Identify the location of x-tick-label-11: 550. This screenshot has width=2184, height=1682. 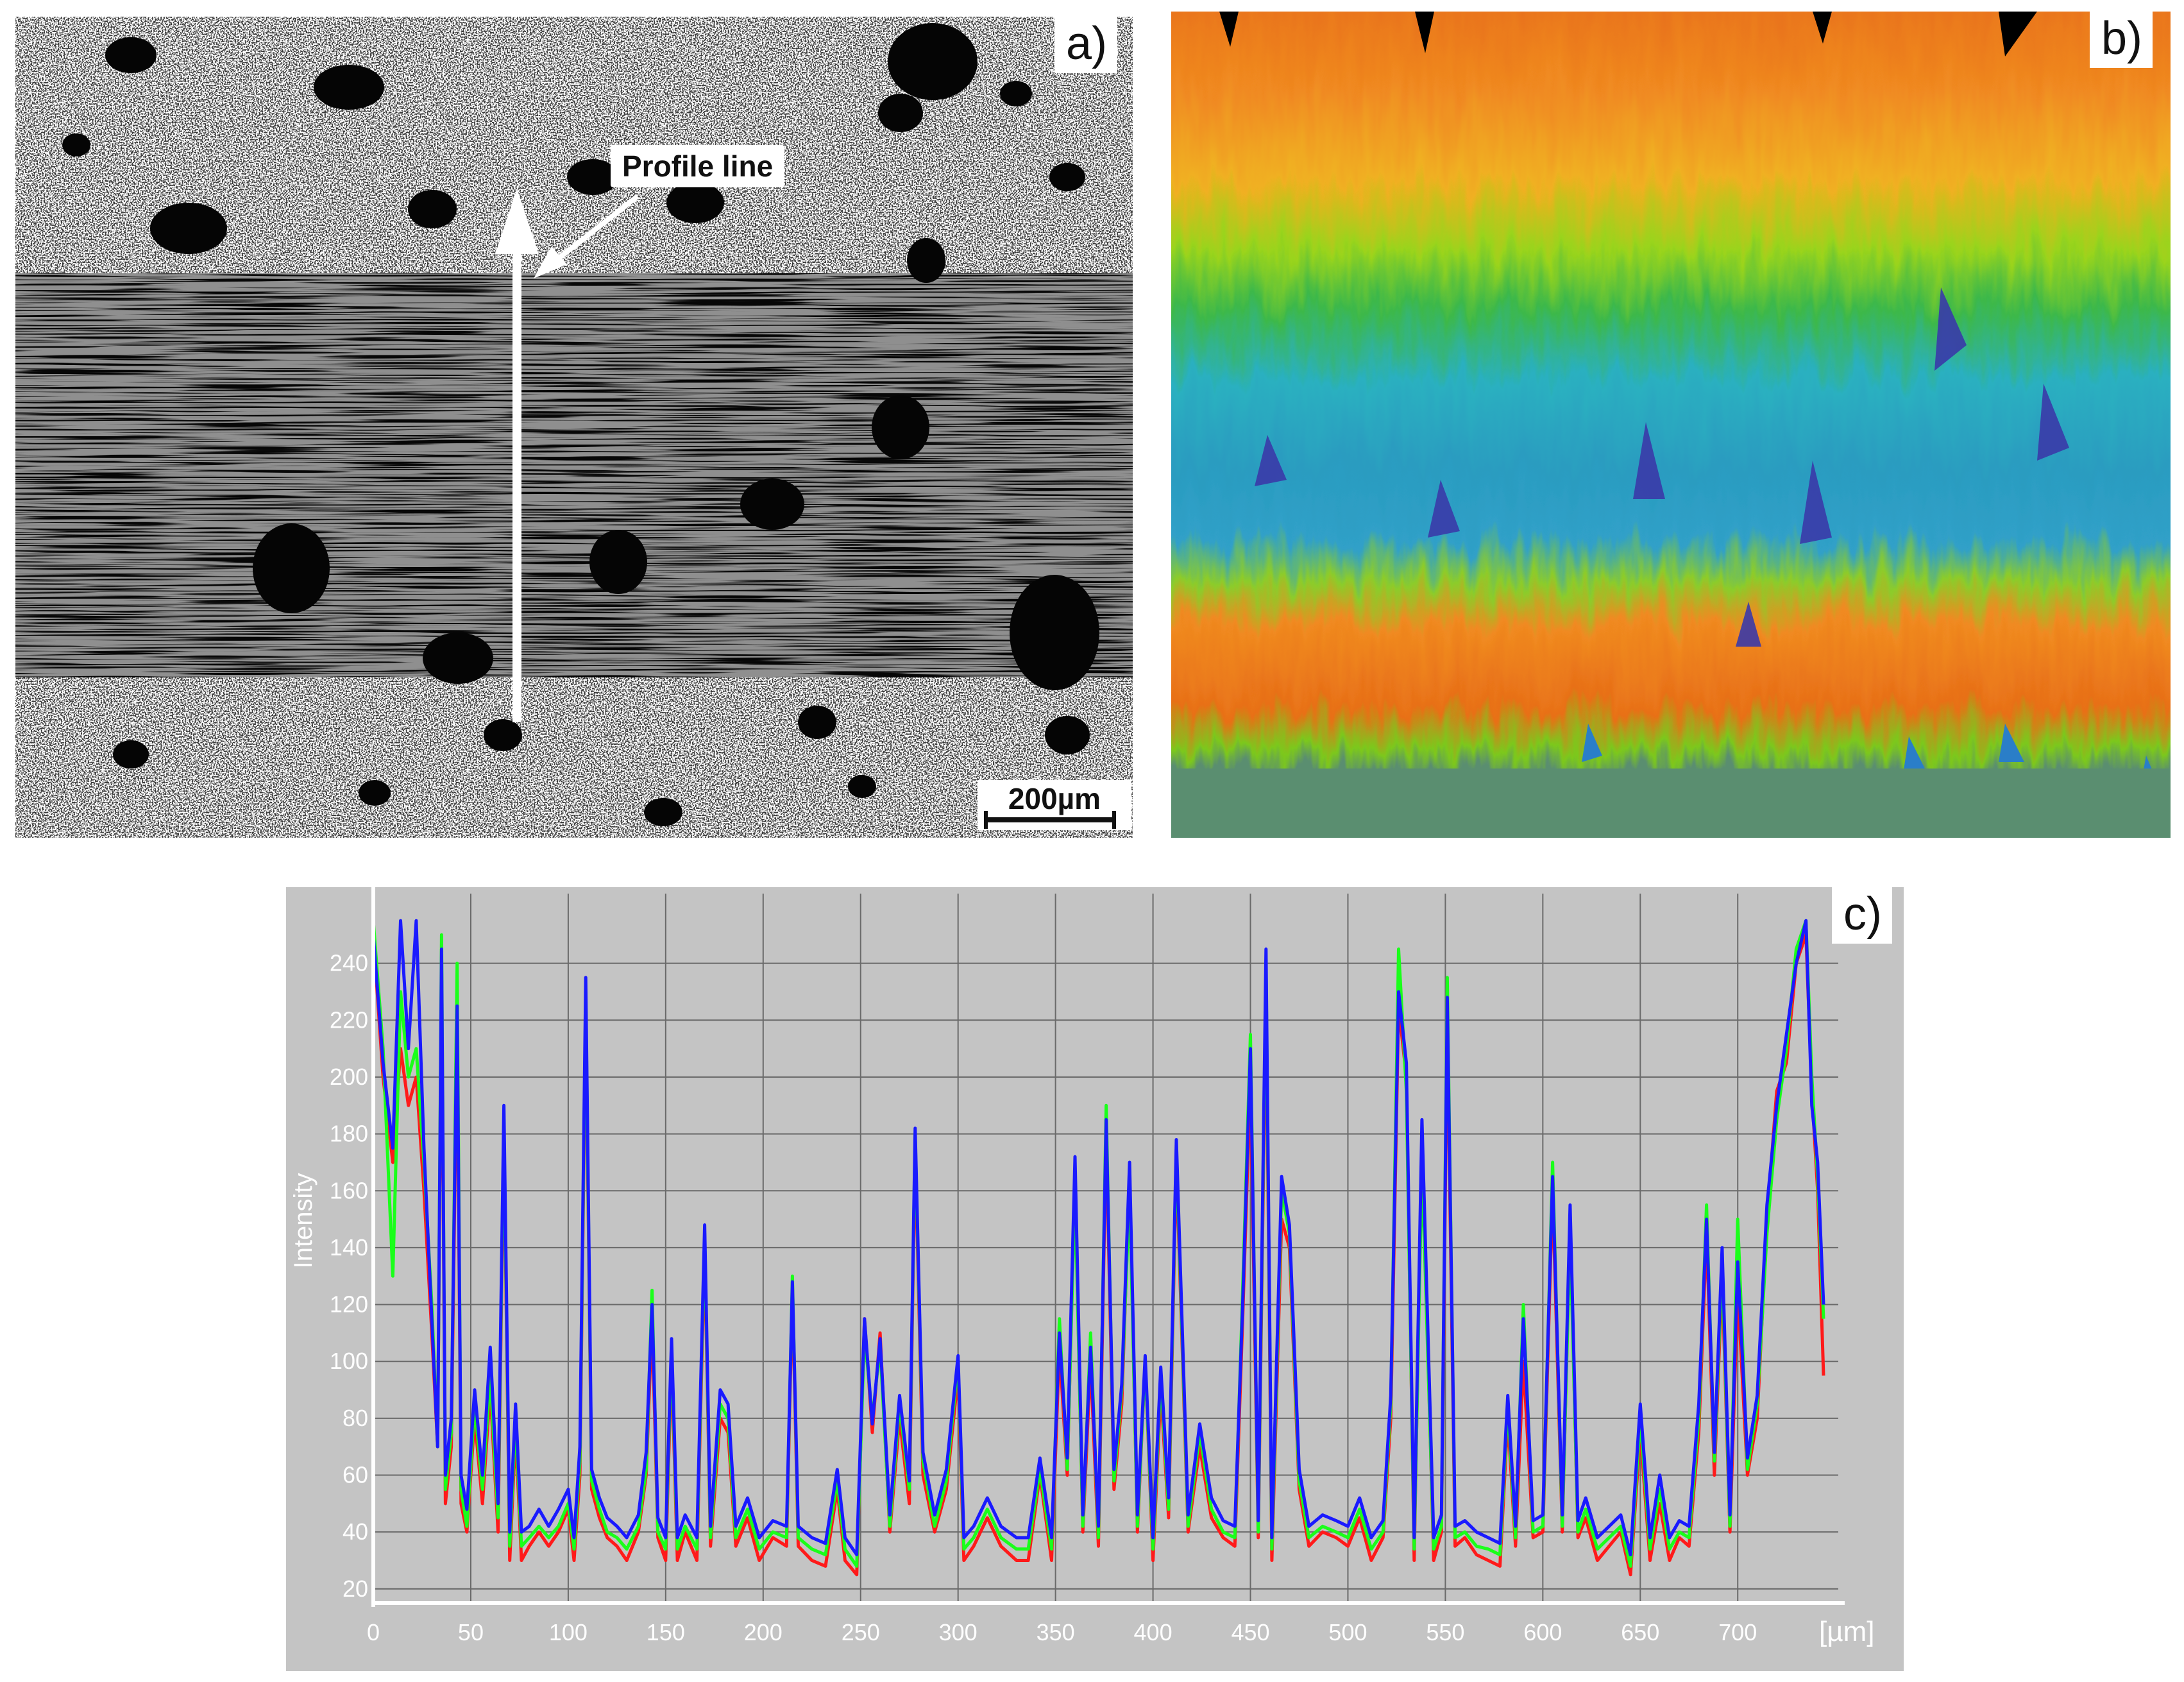
(1445, 1632).